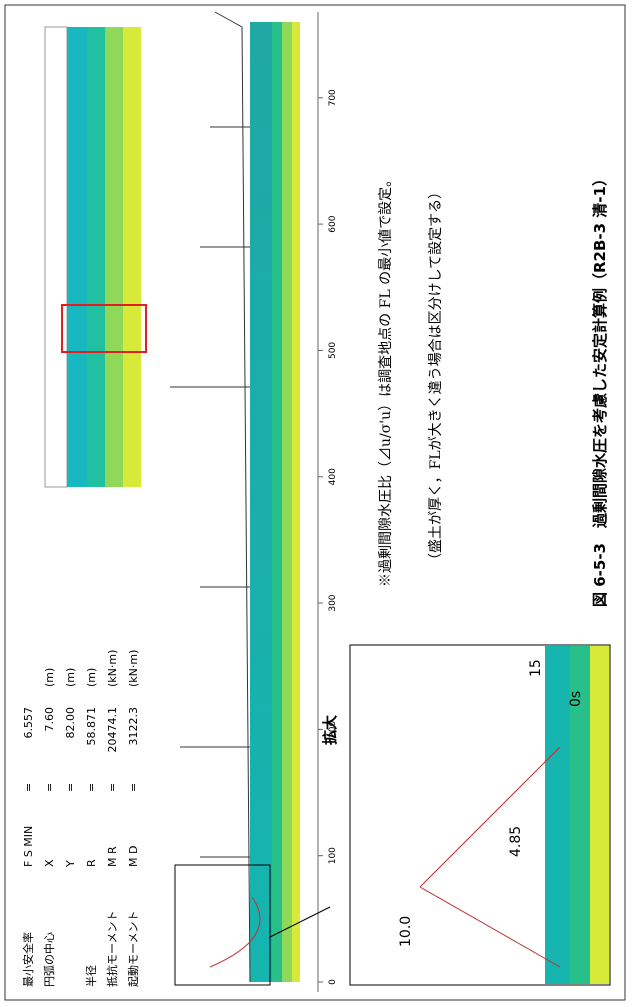 This screenshot has height=1007, width=632. I want to click on param-cell: 起動モーメント, so click(133, 948).